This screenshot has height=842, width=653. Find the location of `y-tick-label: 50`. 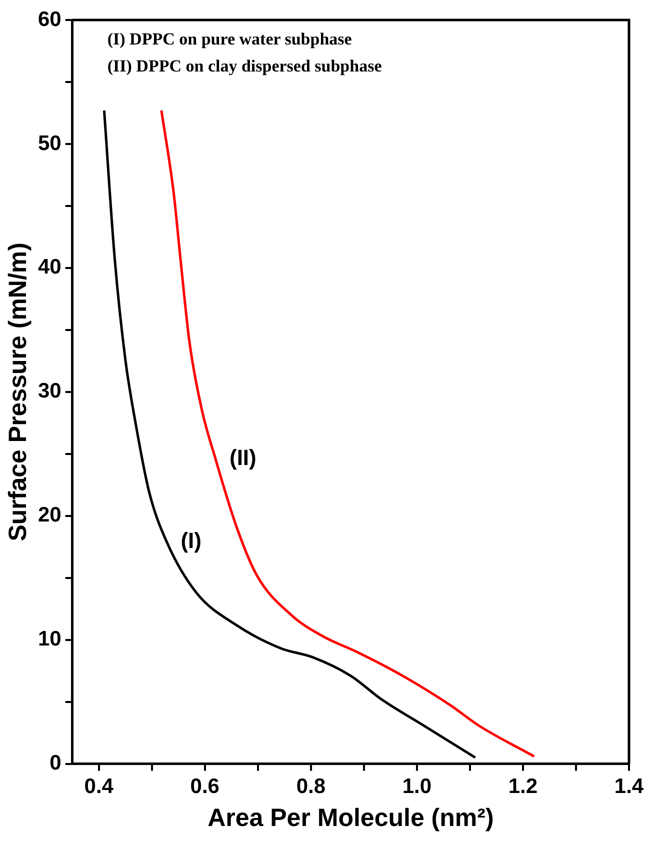

y-tick-label: 50 is located at coordinates (50, 143).